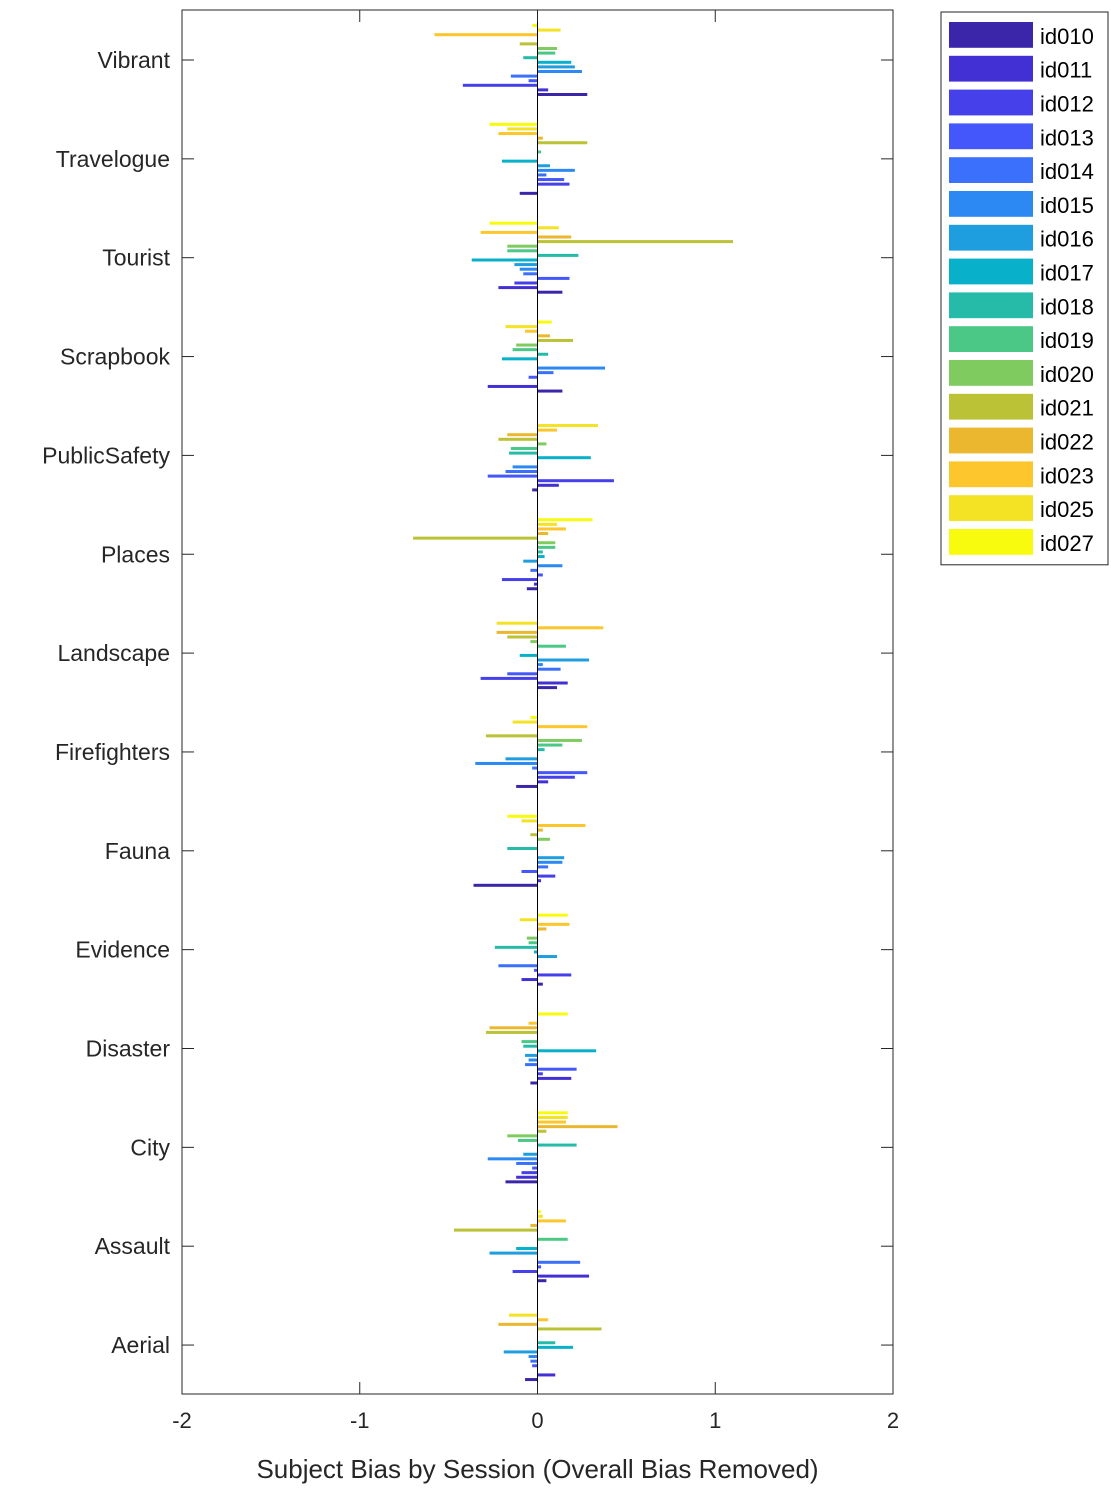 The image size is (1111, 1488). What do you see at coordinates (534, 1361) in the screenshot?
I see `bar-aerial-id014` at bounding box center [534, 1361].